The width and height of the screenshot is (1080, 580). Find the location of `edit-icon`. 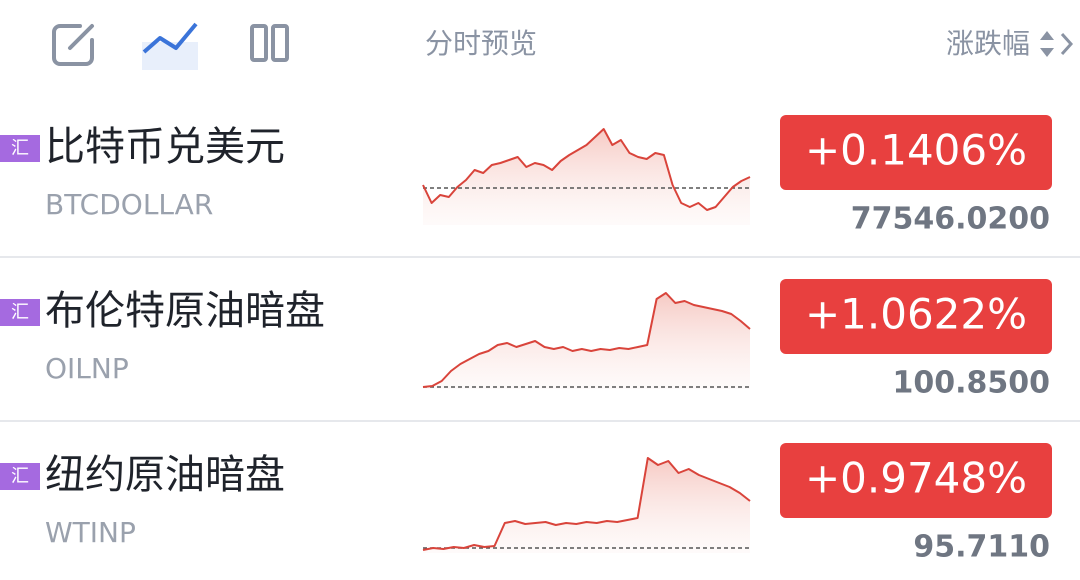

edit-icon is located at coordinates (73, 45).